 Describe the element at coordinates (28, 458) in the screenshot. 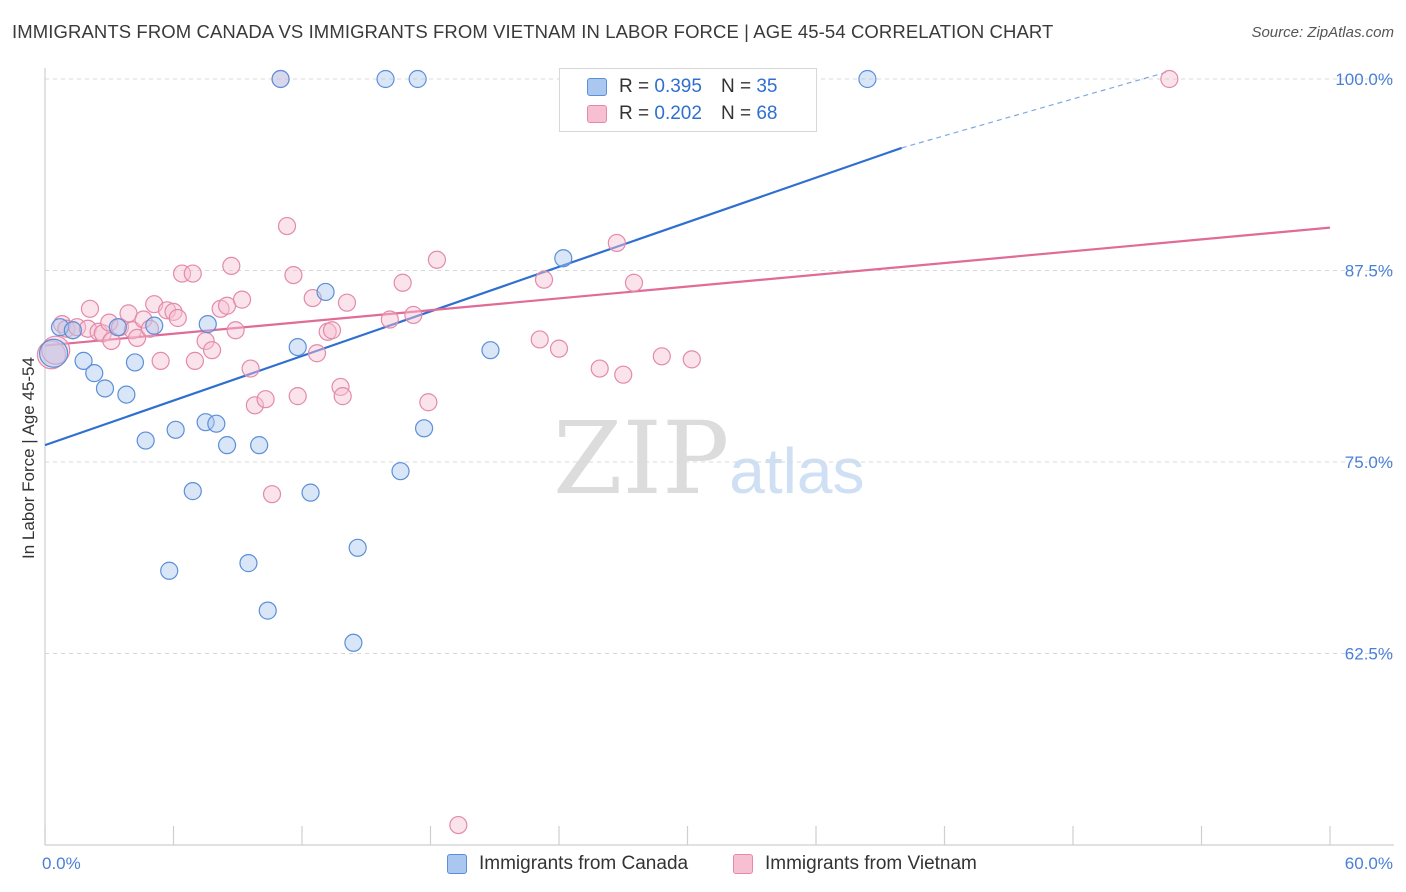

I see `y-axis-label: In Labor Force | Age 45-54` at that location.